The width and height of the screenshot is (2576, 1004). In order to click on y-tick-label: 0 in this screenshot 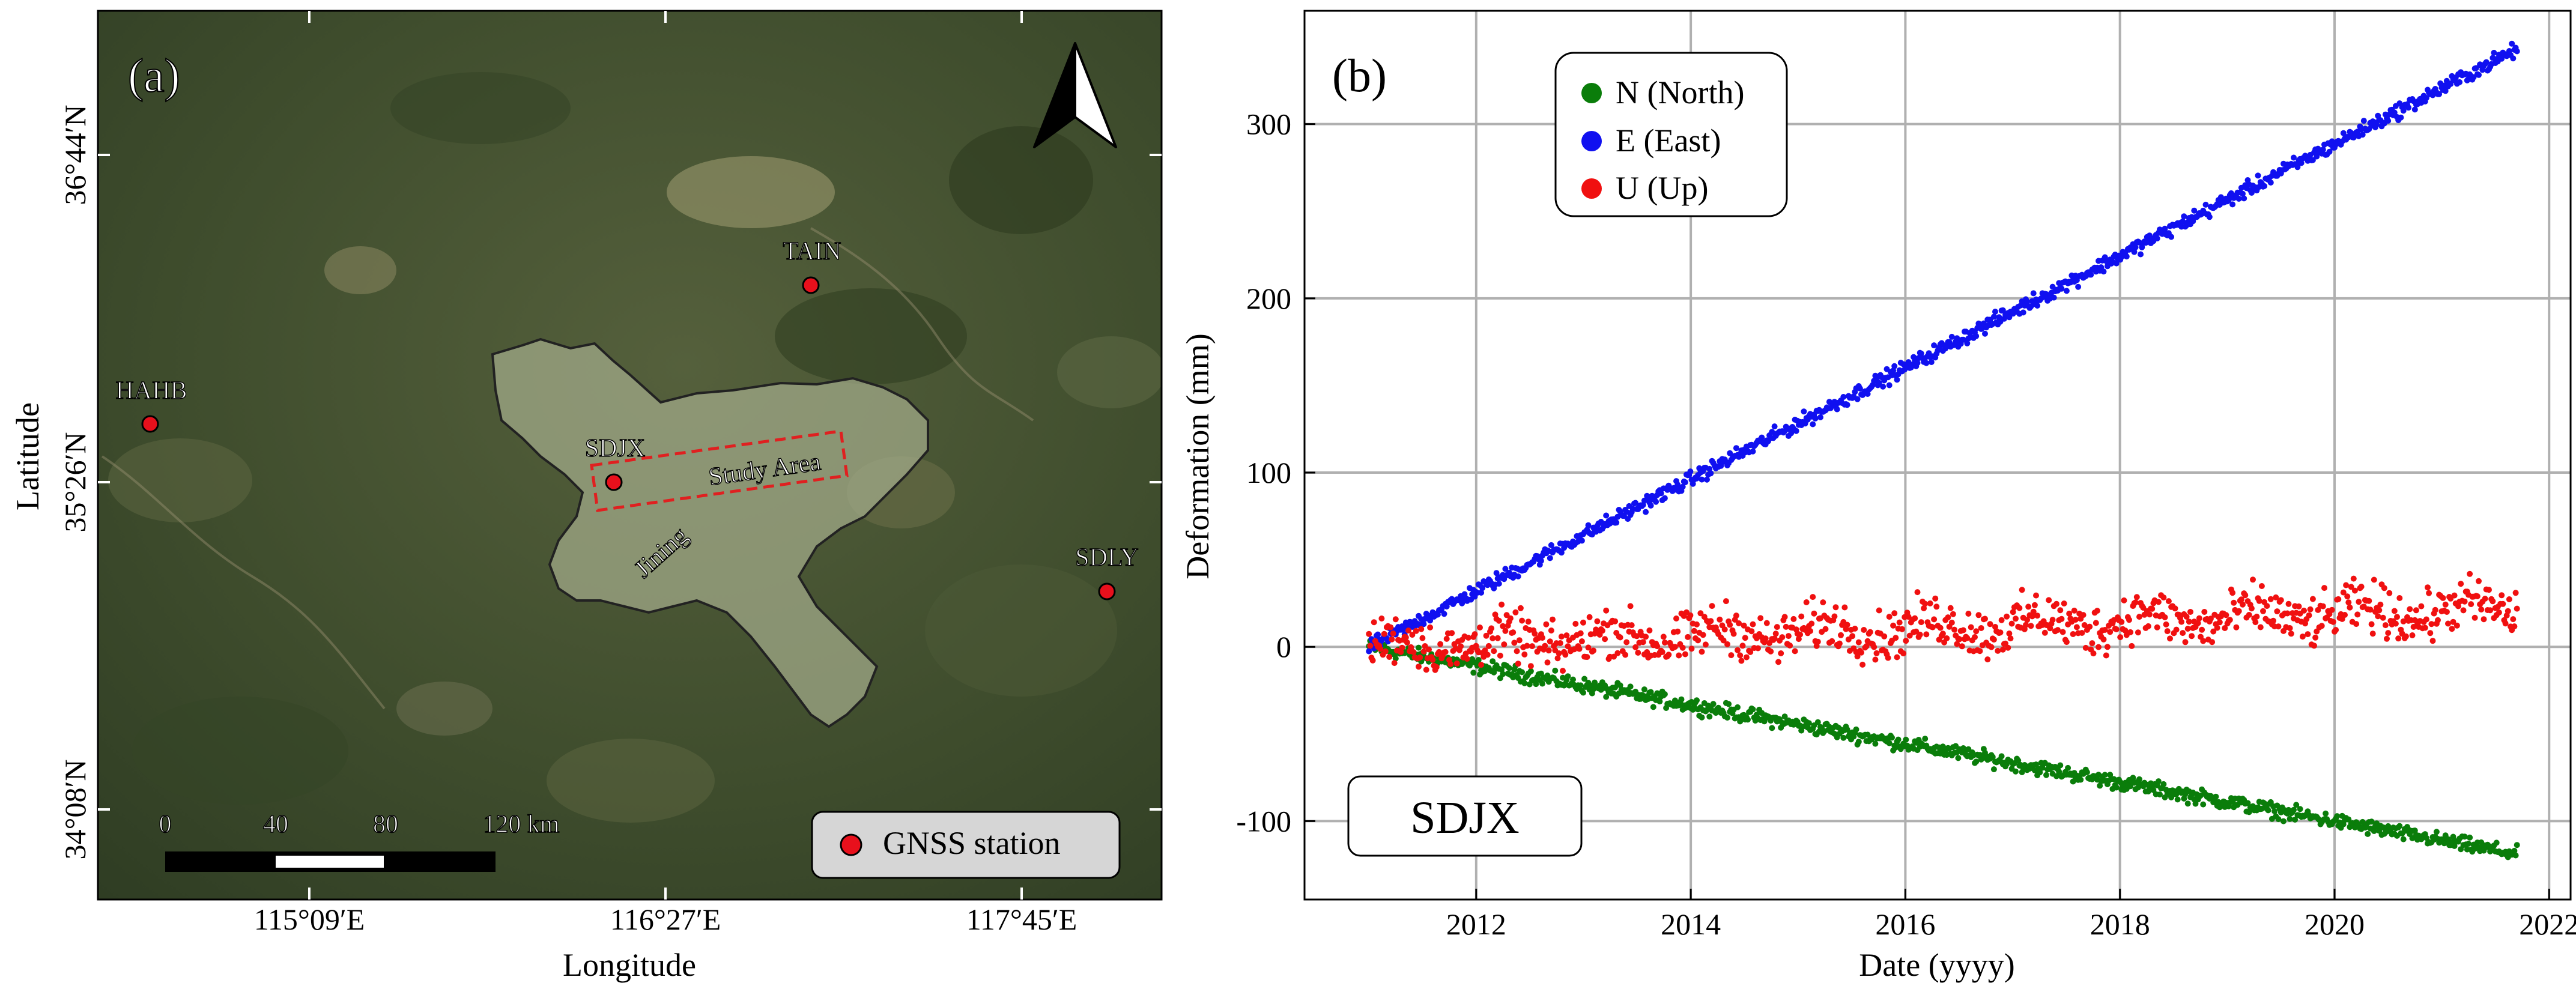, I will do `click(1283, 647)`.